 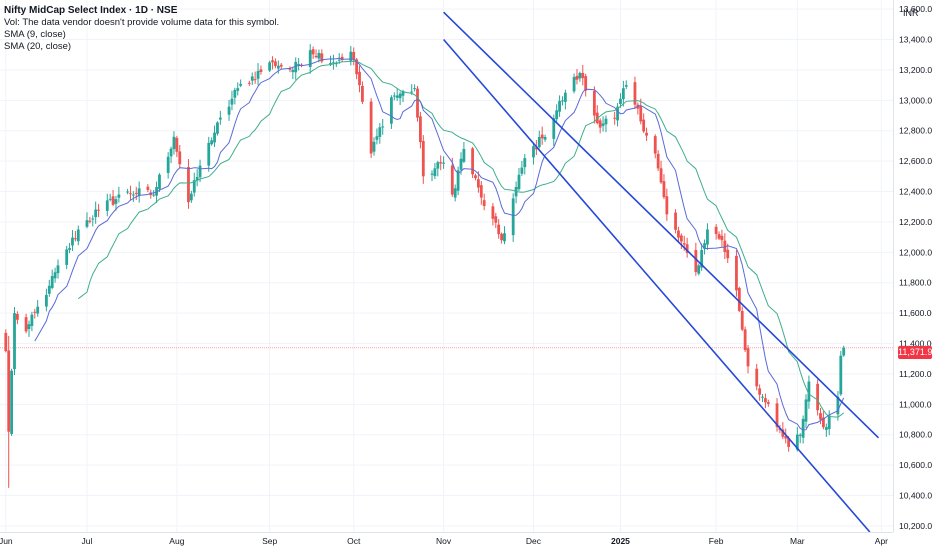 I want to click on y-tick-label: 12,000.00, so click(x=915, y=252).